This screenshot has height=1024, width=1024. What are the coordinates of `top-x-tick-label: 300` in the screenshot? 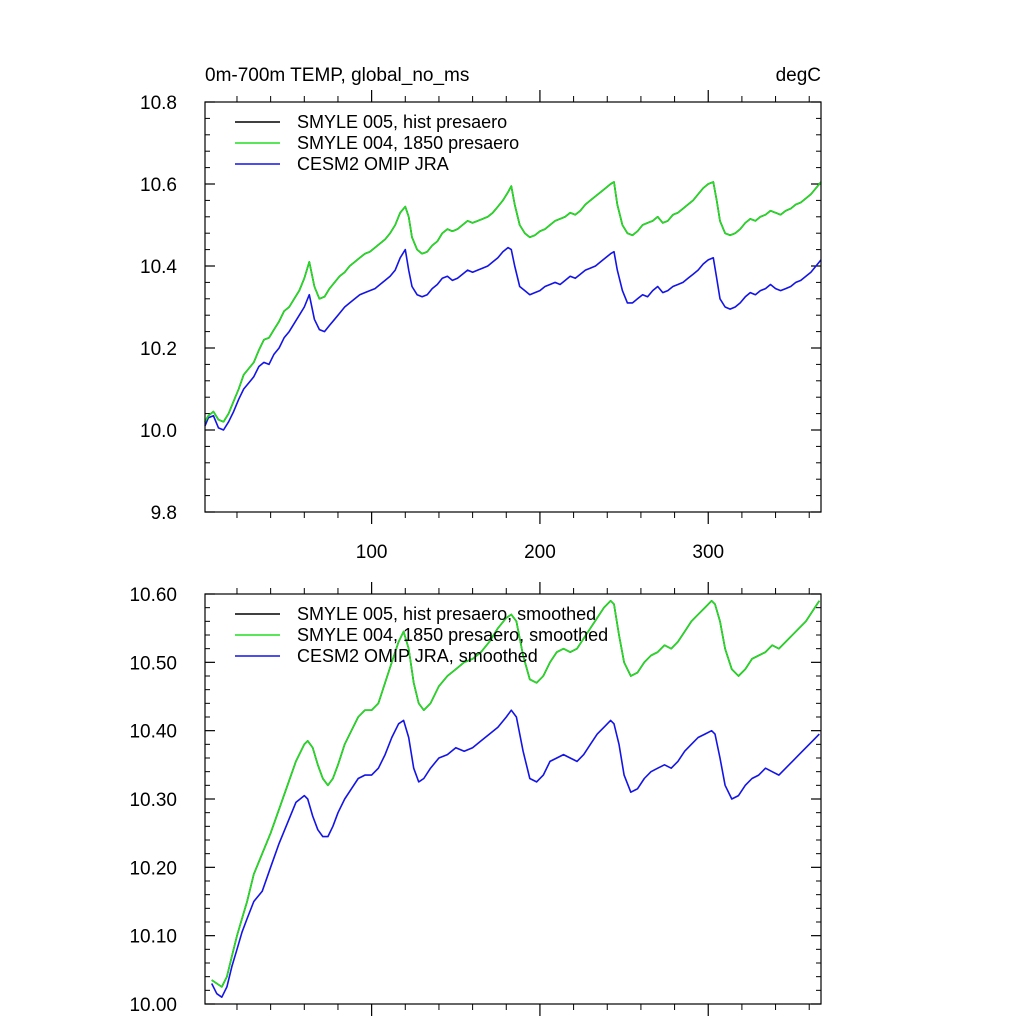 It's located at (708, 552).